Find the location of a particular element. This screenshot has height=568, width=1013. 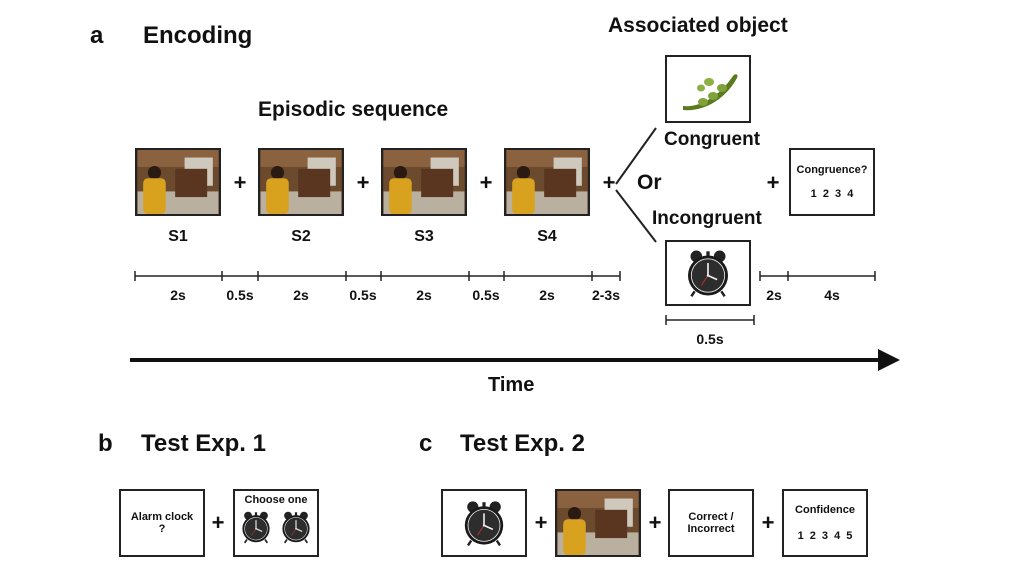

congruent-label: Congruent is located at coordinates (712, 139).